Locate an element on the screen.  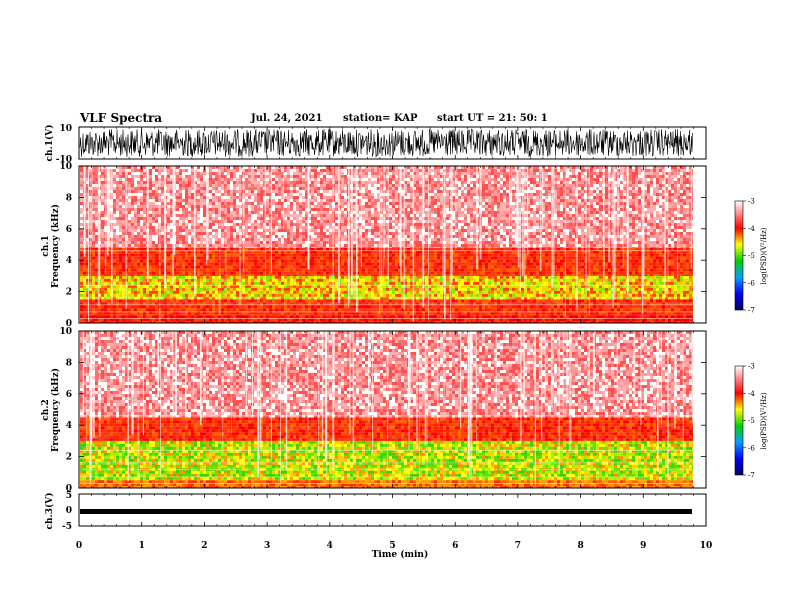
ch3-ytick-bottom: -5 is located at coordinates (67, 527).